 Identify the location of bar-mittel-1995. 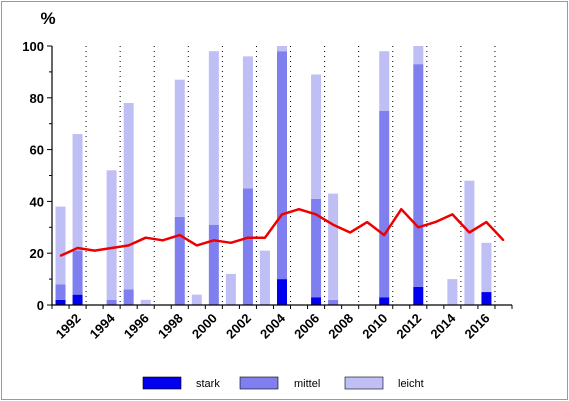
(128, 297).